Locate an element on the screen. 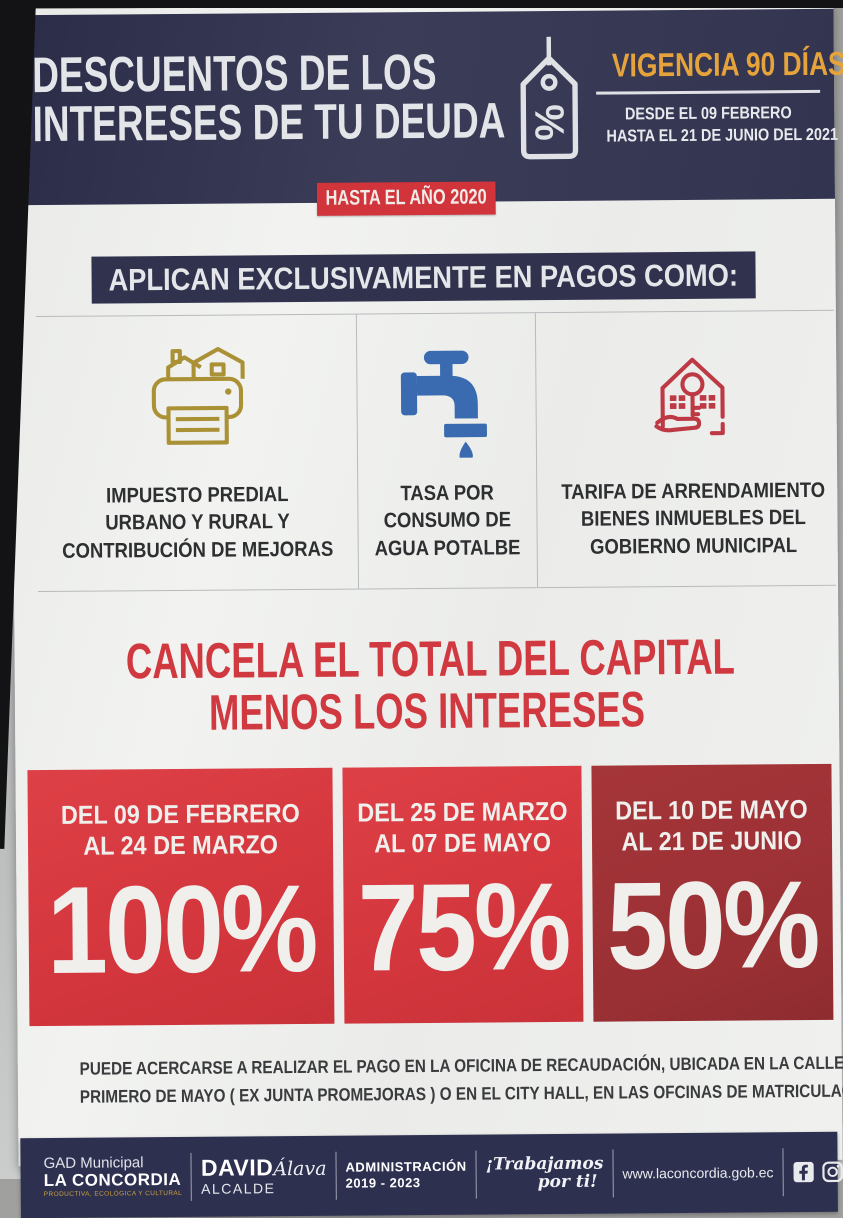 This screenshot has height=1218, width=843. footer-mayor-block: DAVIDÁlava ALCALDE is located at coordinates (264, 1176).